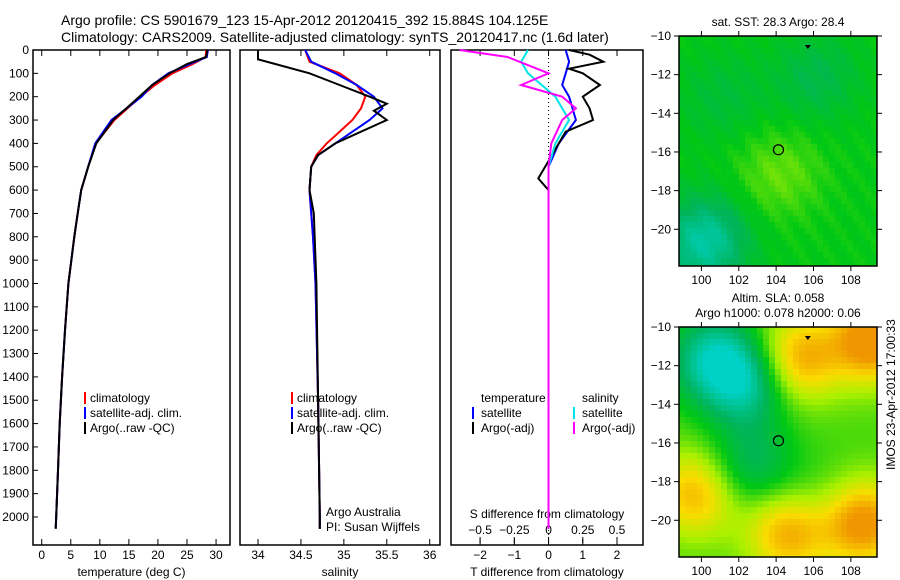 The height and width of the screenshot is (580, 900). What do you see at coordinates (547, 514) in the screenshot?
I see `s-axis-label: S difference from climatology` at bounding box center [547, 514].